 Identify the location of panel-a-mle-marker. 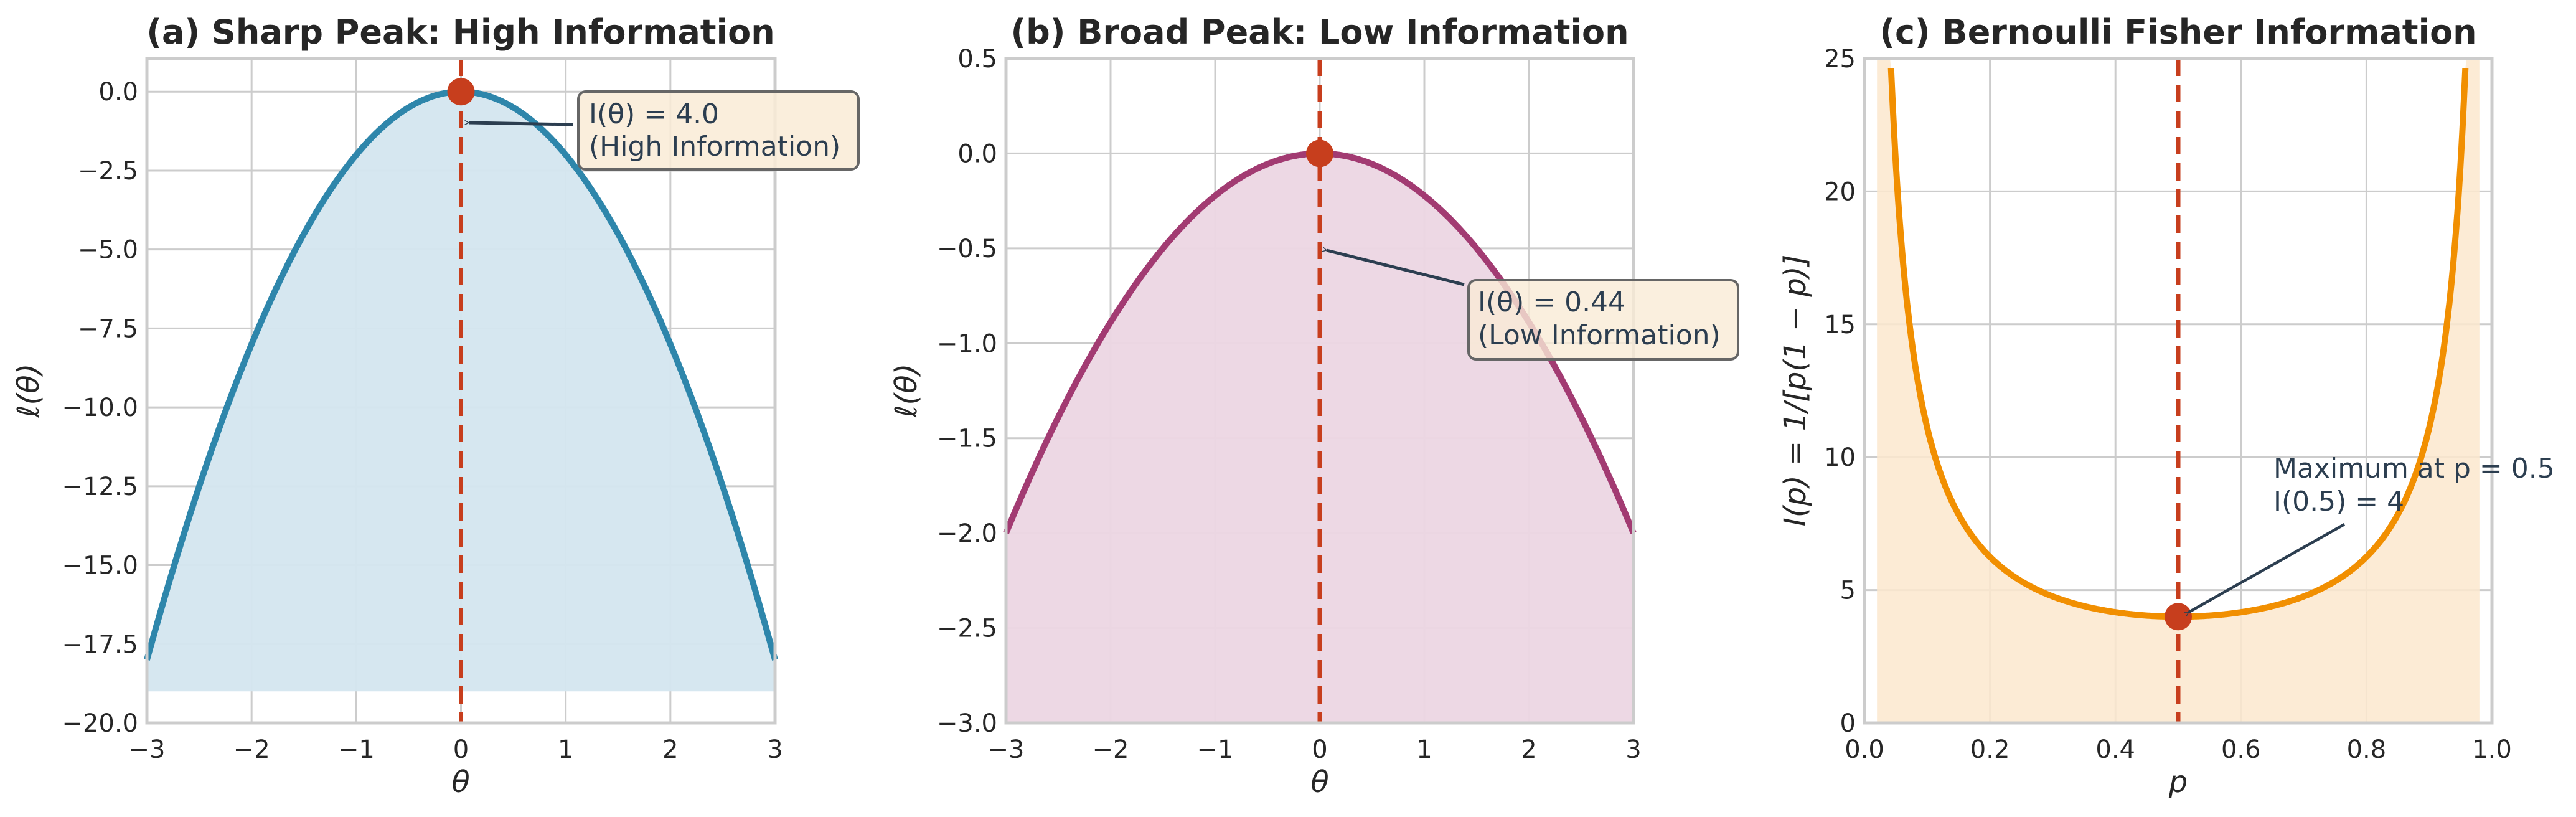
(461, 92).